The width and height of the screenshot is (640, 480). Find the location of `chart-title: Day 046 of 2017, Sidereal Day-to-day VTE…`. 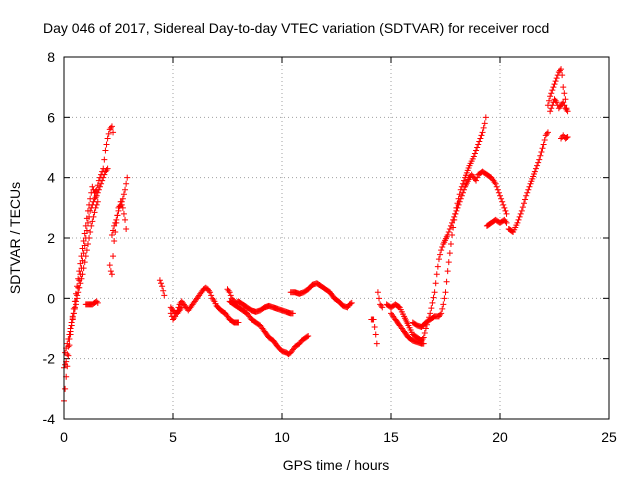

chart-title: Day 046 of 2017, Sidereal Day-to-day VTE… is located at coordinates (296, 28).